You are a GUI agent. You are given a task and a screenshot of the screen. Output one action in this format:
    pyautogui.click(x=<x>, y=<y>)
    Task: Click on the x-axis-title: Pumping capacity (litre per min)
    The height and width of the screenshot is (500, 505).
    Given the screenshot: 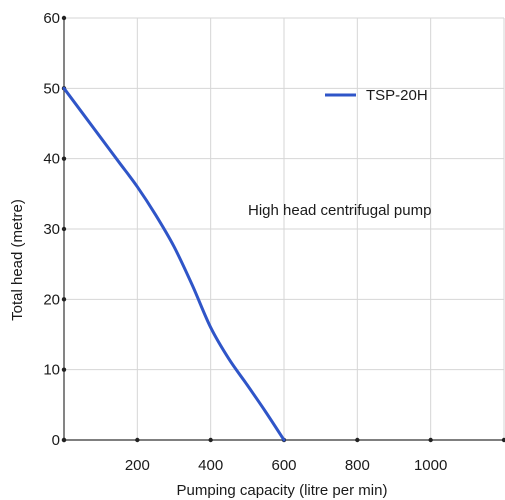 What is the action you would take?
    pyautogui.click(x=282, y=490)
    